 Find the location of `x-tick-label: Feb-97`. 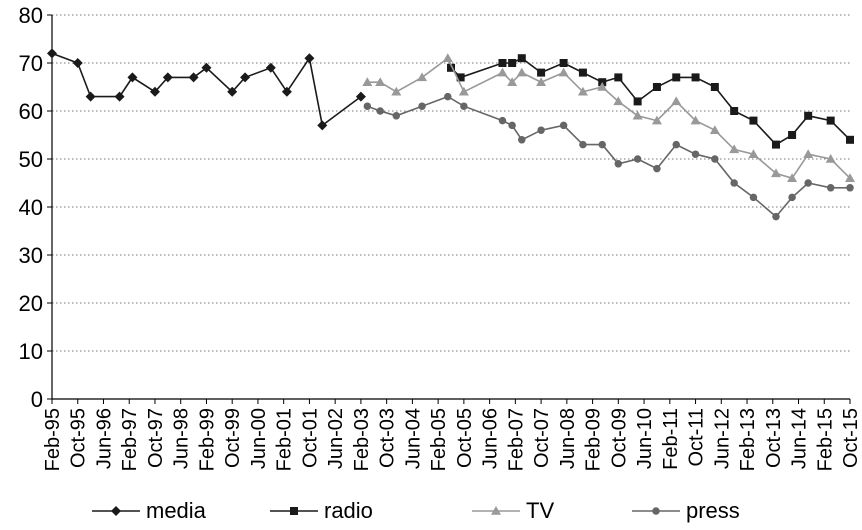

x-tick-label: Feb-97 is located at coordinates (130, 439).